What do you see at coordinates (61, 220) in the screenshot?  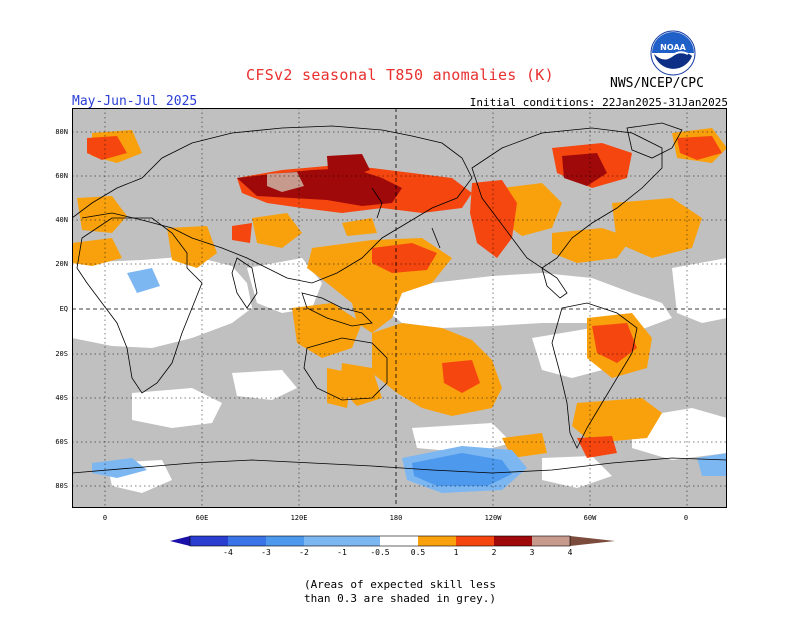 I see `lat-label: 40N` at bounding box center [61, 220].